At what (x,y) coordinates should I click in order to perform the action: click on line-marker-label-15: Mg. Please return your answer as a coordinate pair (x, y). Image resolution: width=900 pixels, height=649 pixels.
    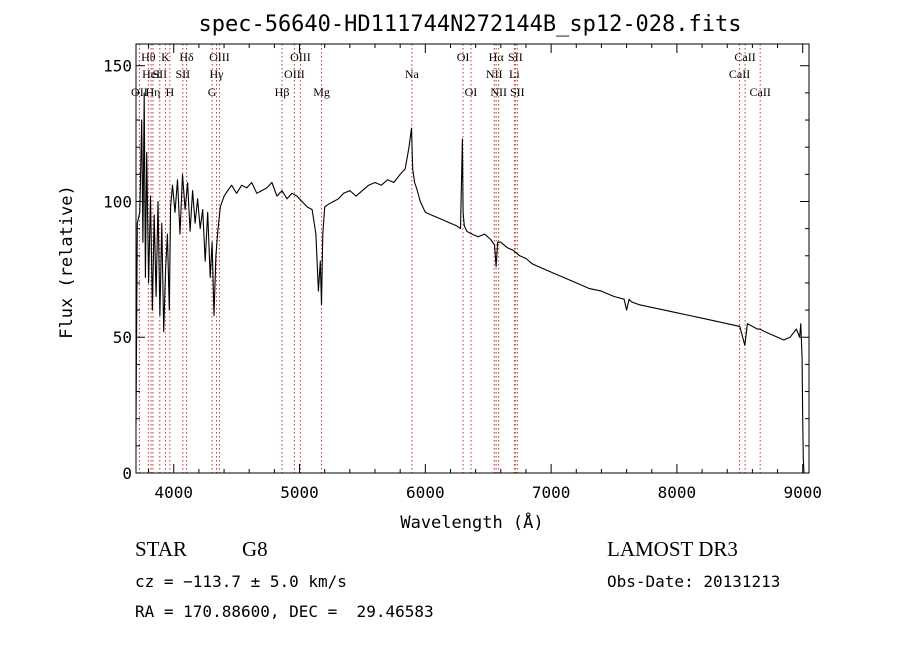
    Looking at the image, I should click on (321, 92).